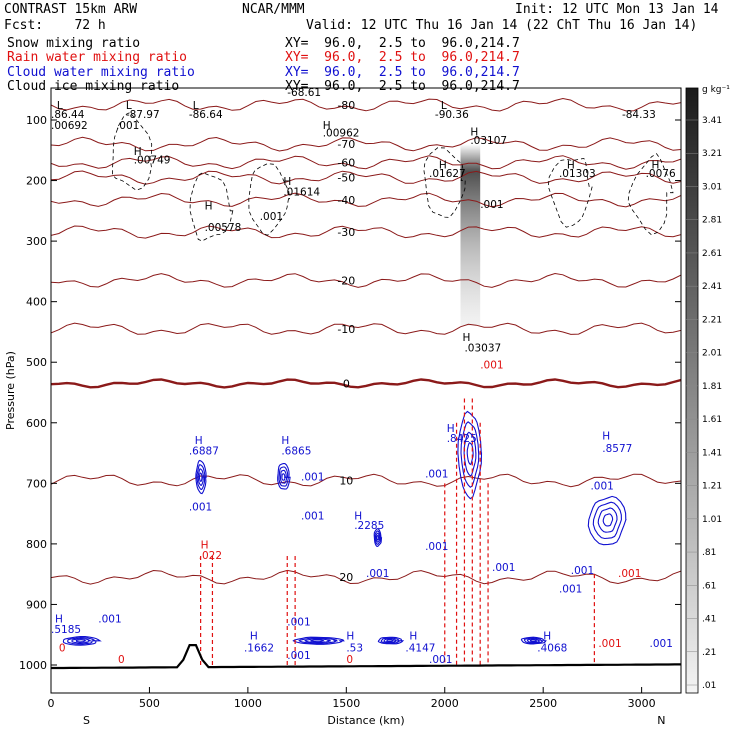  I want to click on isotherm-label: -50, so click(346, 178).